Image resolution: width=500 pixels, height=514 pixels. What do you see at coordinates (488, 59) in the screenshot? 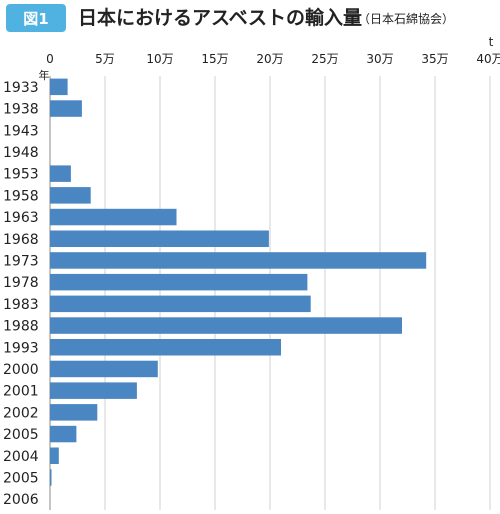
I see `x-tick-label: 40万` at bounding box center [488, 59].